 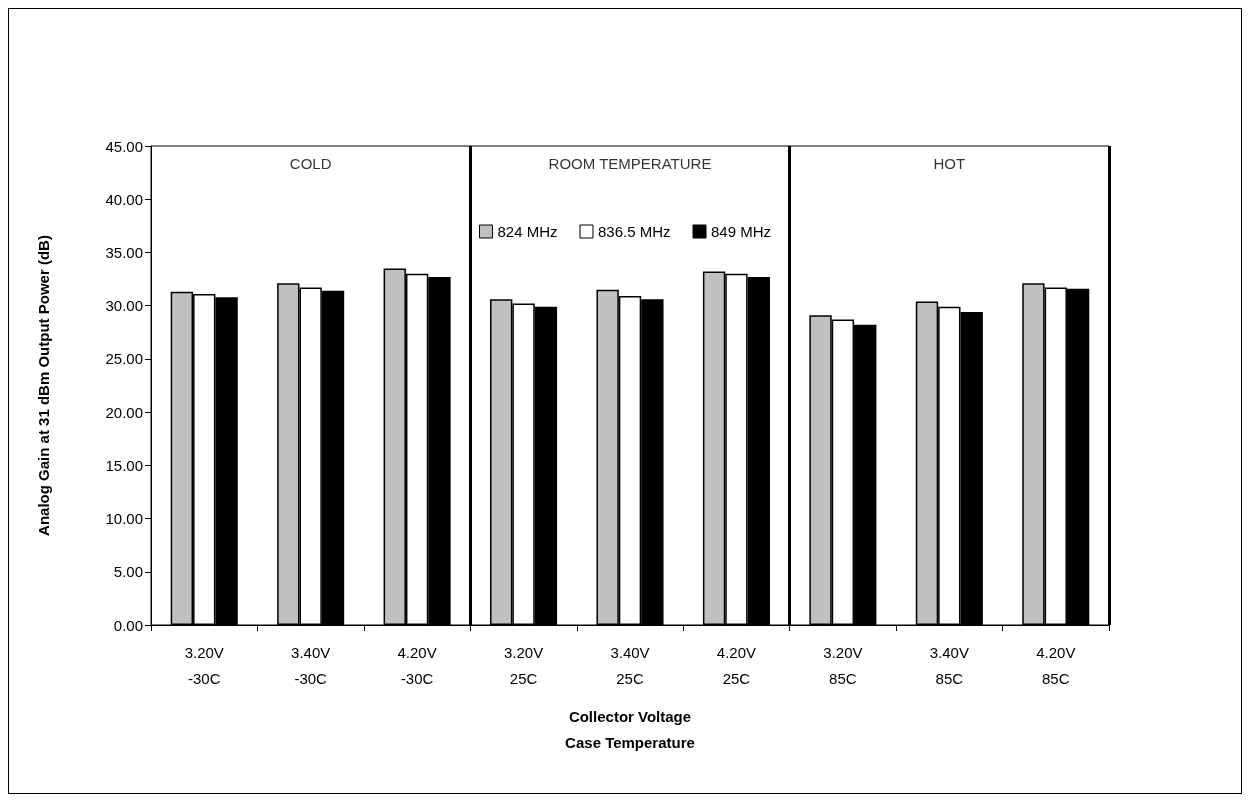 I want to click on x-tick-label: 3.20V -30C, so click(x=204, y=665).